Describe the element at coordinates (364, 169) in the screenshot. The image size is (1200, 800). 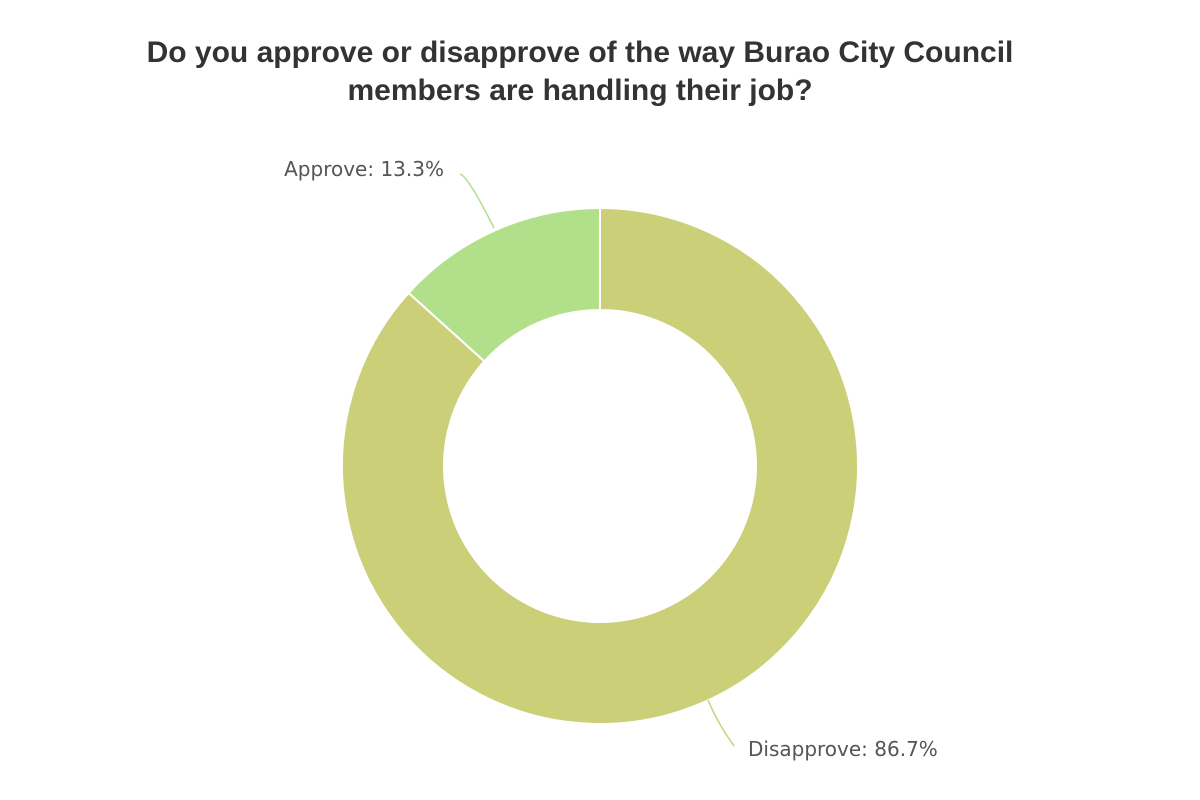
I see `label-approve: Approve: 13.3%` at that location.